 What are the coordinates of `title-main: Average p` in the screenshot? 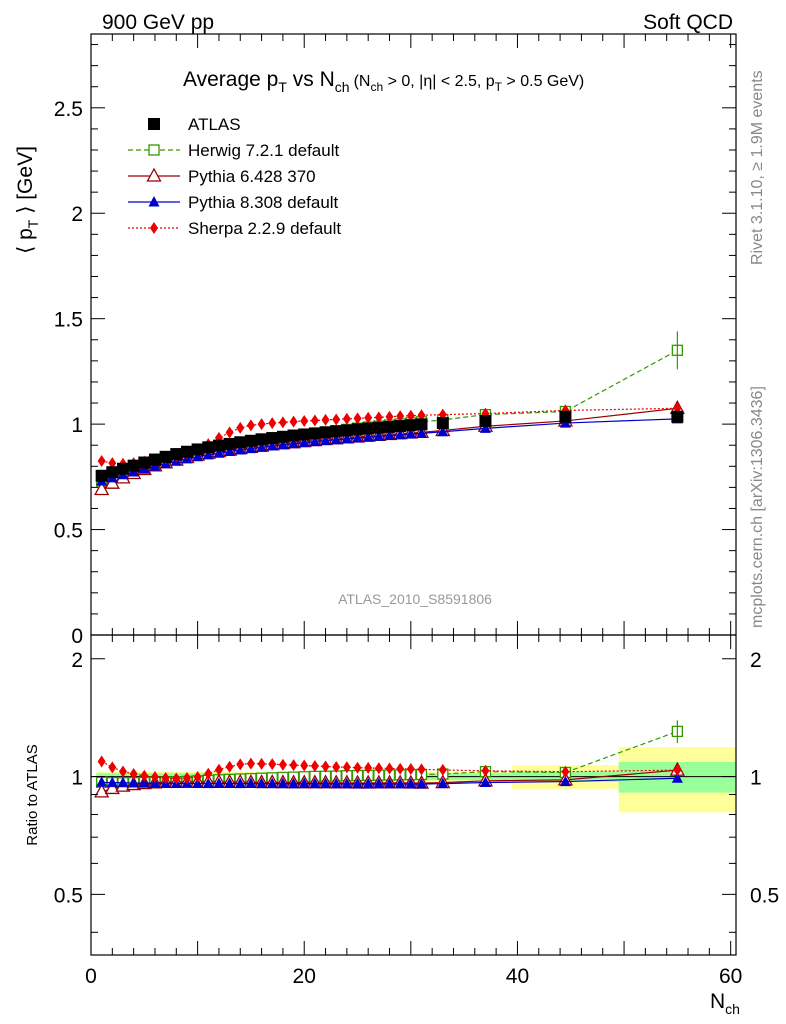 It's located at (230, 79).